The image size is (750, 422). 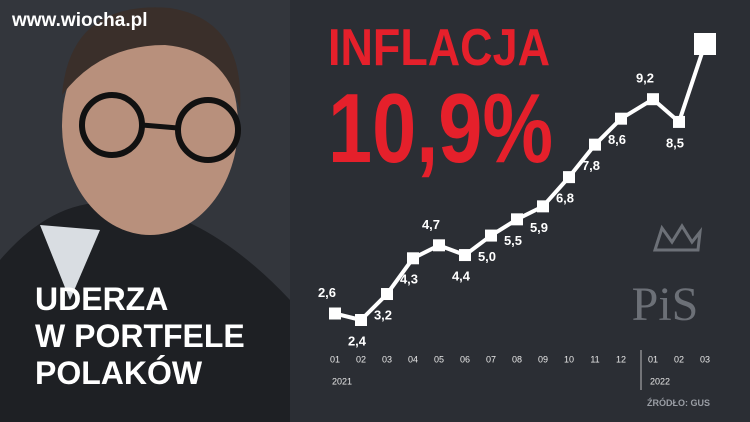 I want to click on x-group-label: 2021, so click(x=342, y=381).